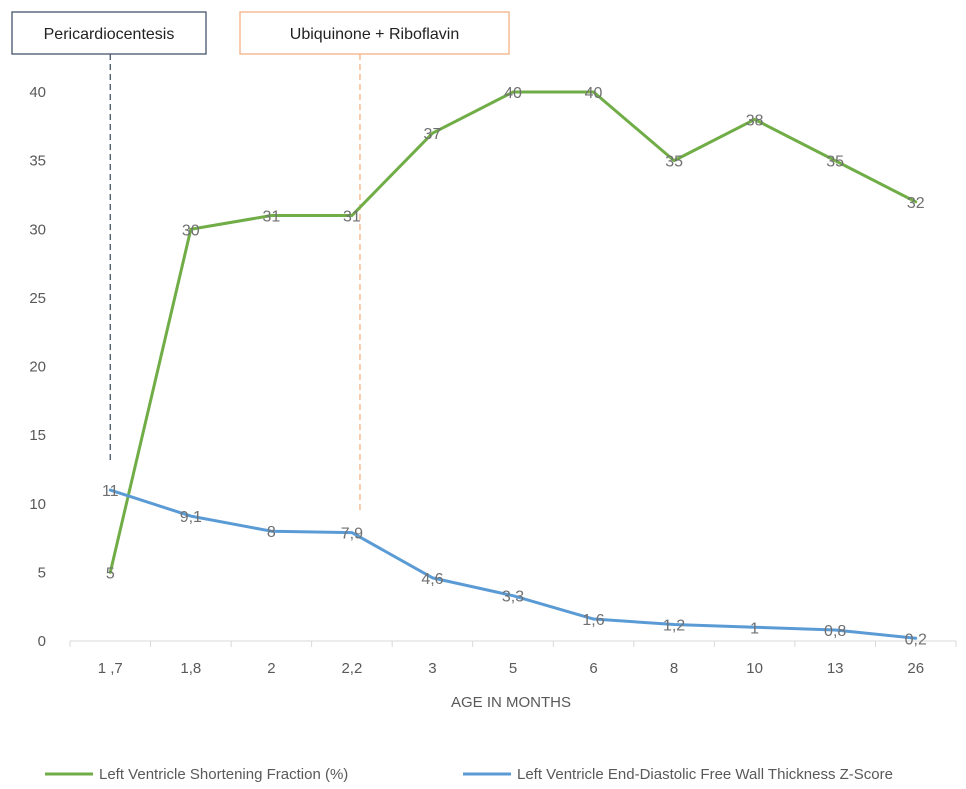 The image size is (966, 789). I want to click on x-tick-label: 26, so click(915, 668).